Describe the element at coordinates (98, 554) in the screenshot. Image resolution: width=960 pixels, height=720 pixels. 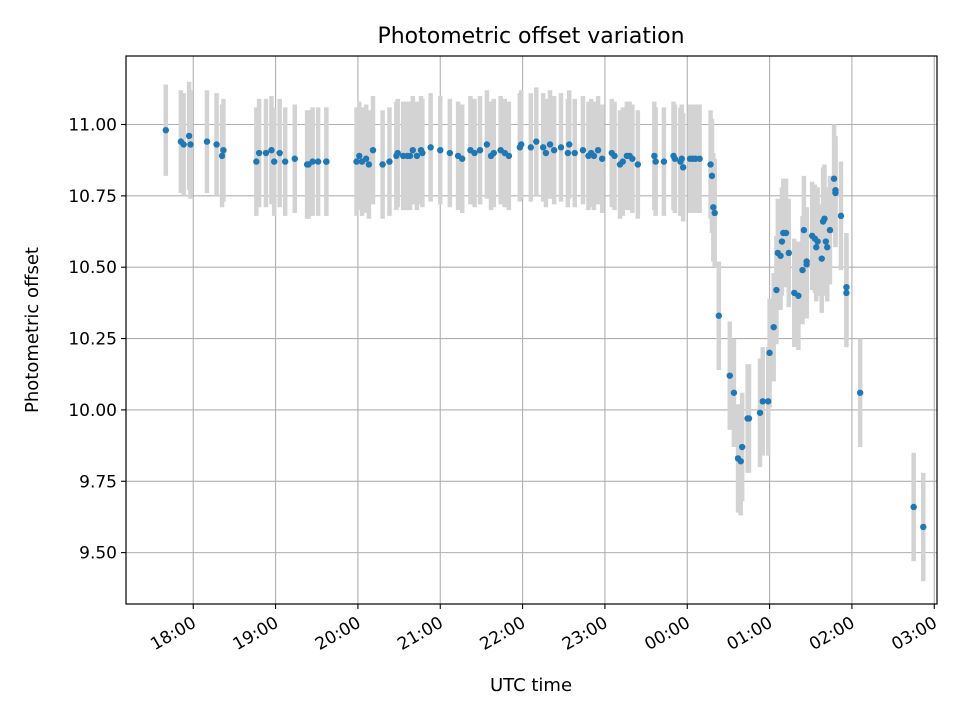
I see `y-tick-label: 9.50` at that location.